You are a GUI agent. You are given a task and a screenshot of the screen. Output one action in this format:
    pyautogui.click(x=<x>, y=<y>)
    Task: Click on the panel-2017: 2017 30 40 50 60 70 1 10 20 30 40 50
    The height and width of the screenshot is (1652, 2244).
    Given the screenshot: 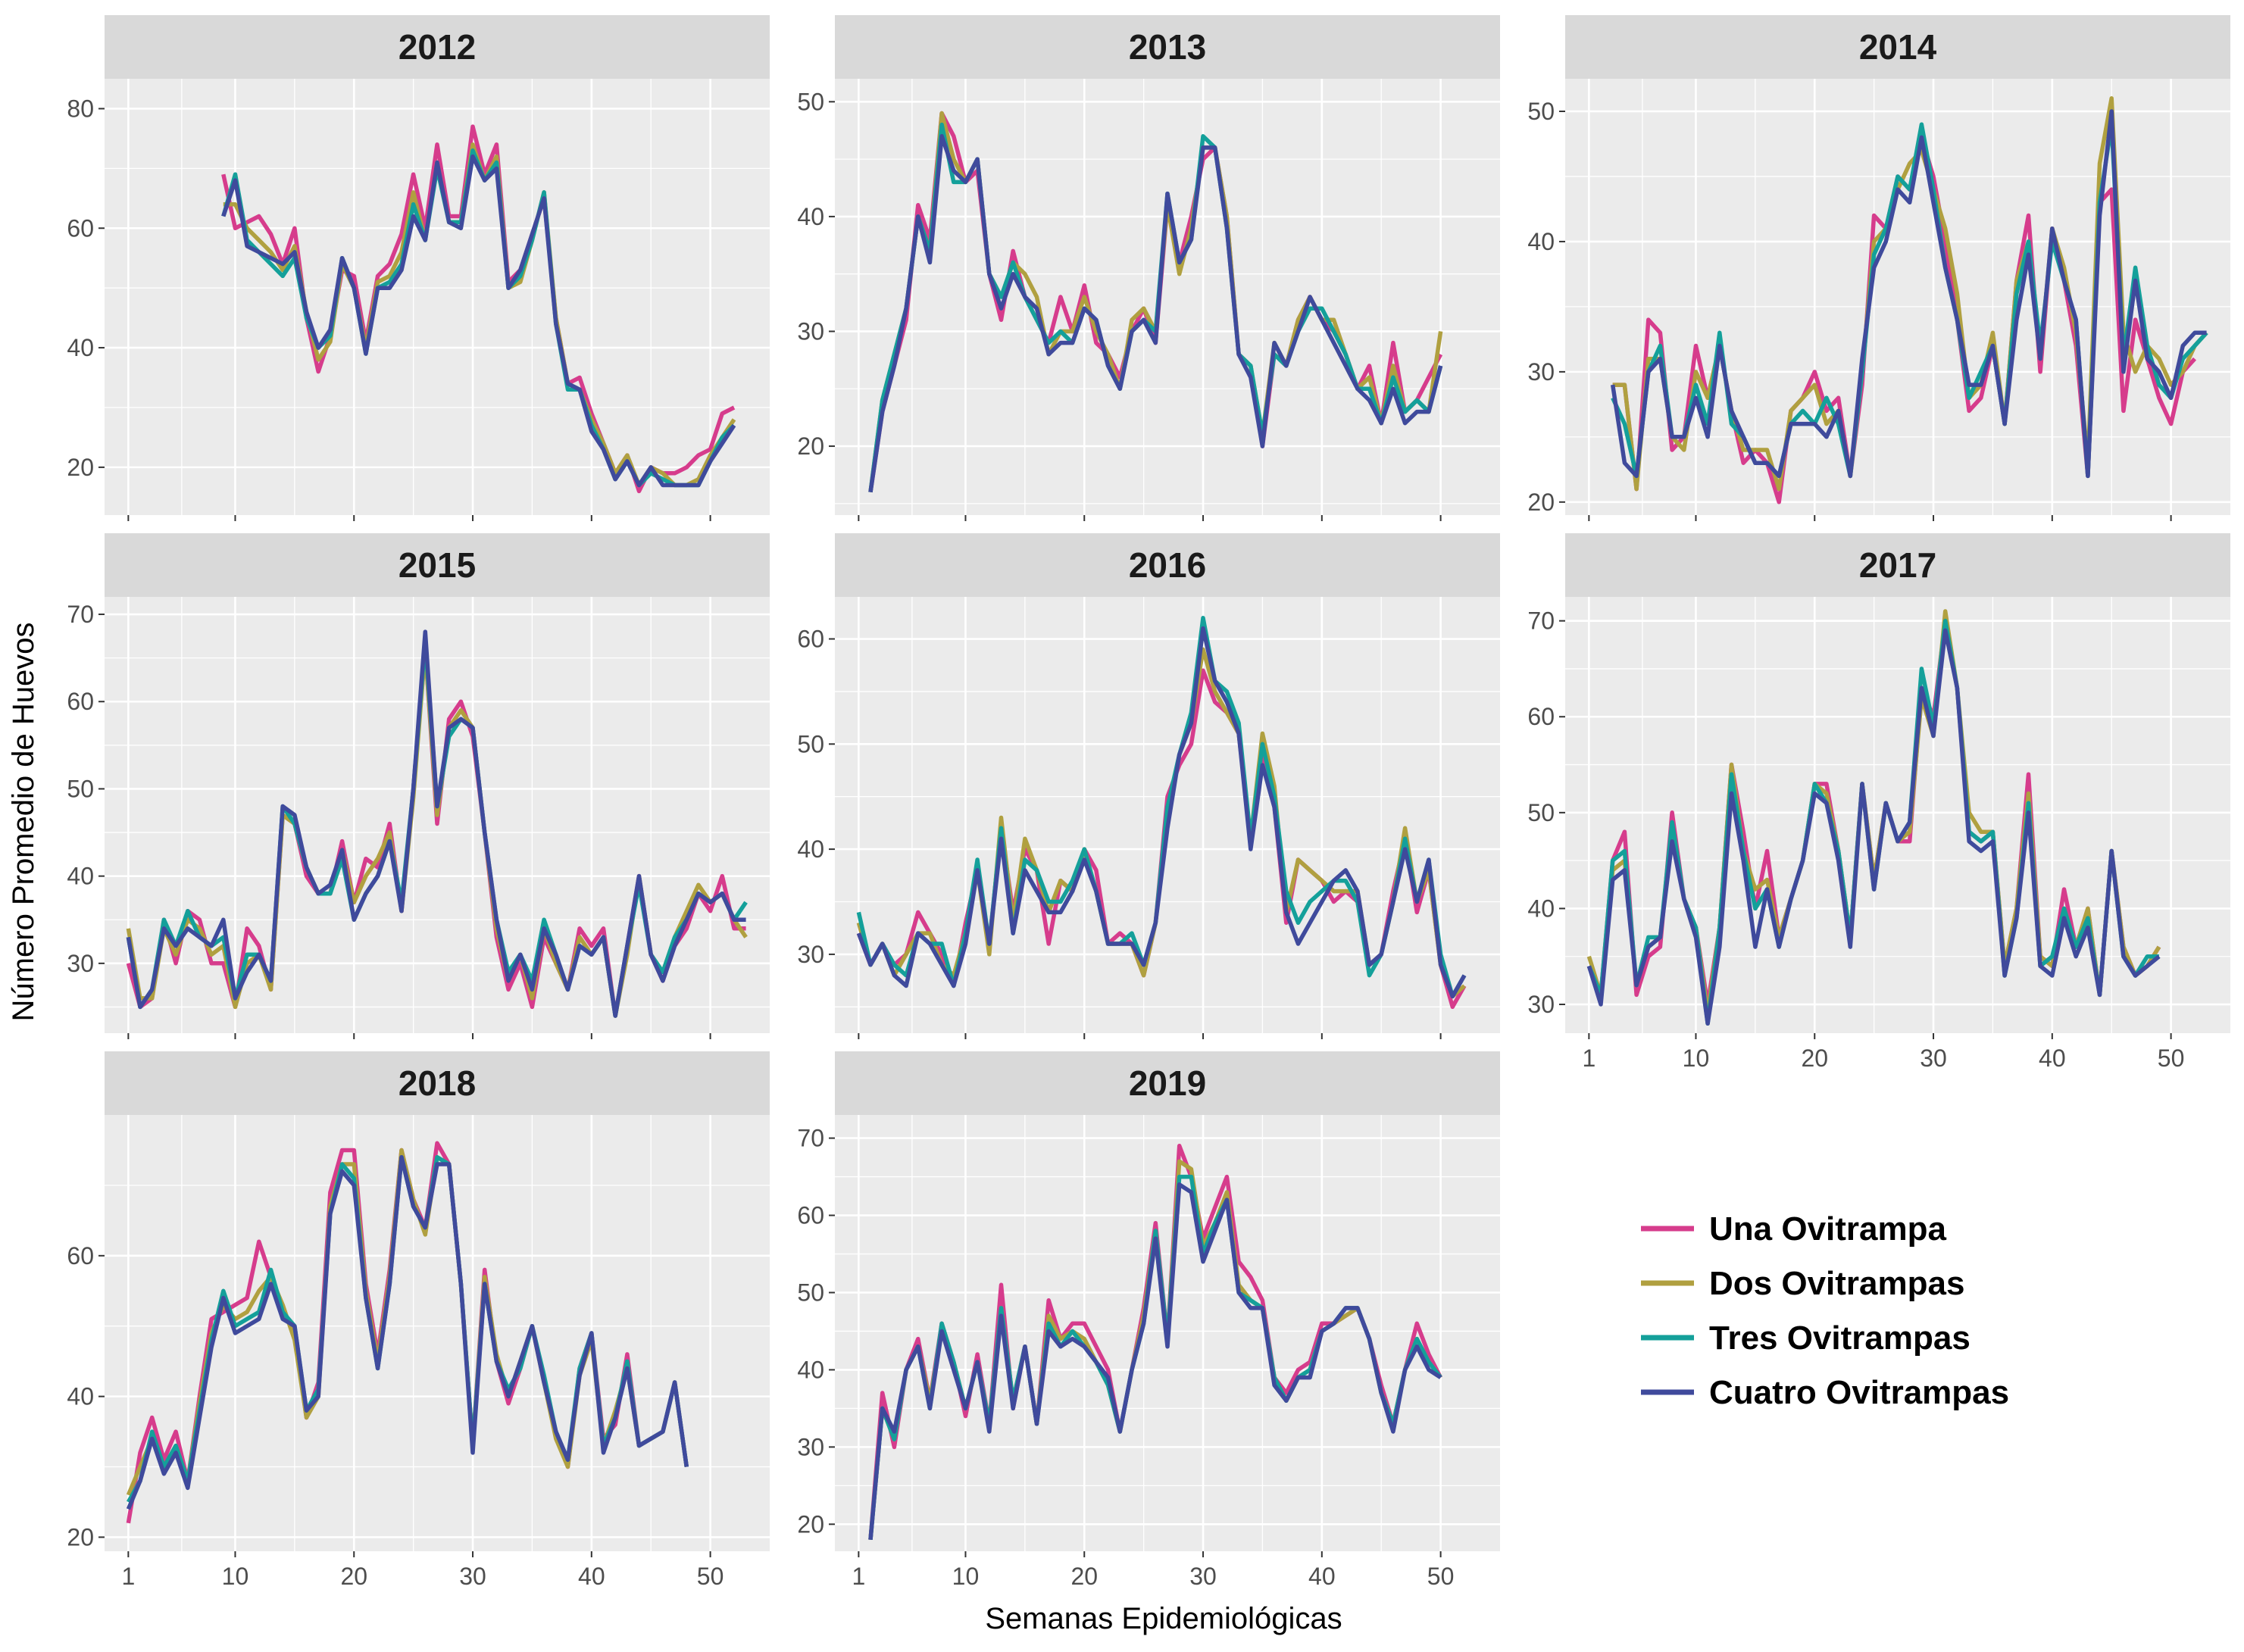 What is the action you would take?
    pyautogui.click(x=1879, y=802)
    